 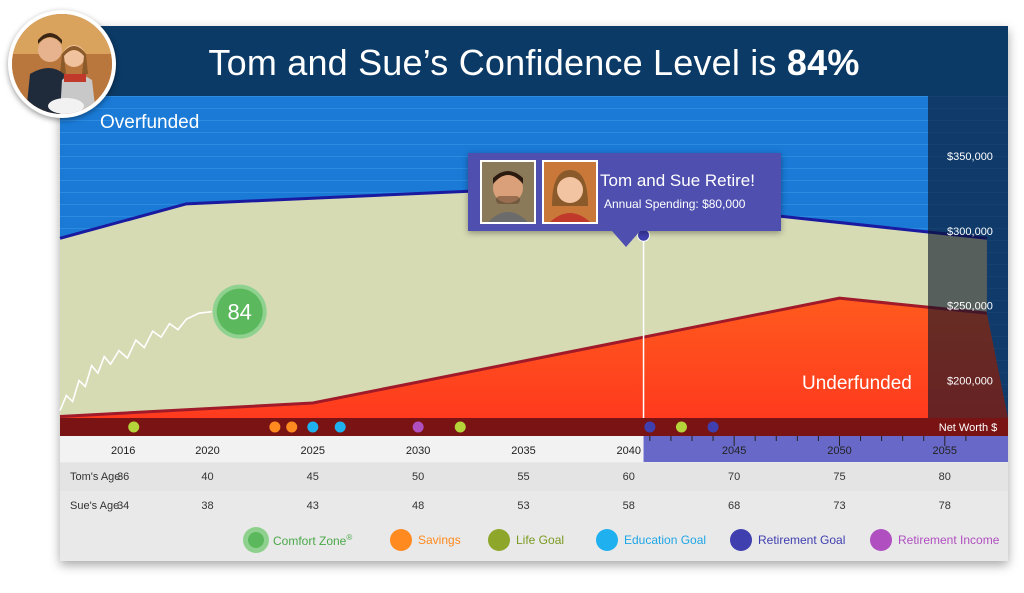 I want to click on x-tick-label: 2020, so click(x=207, y=451).